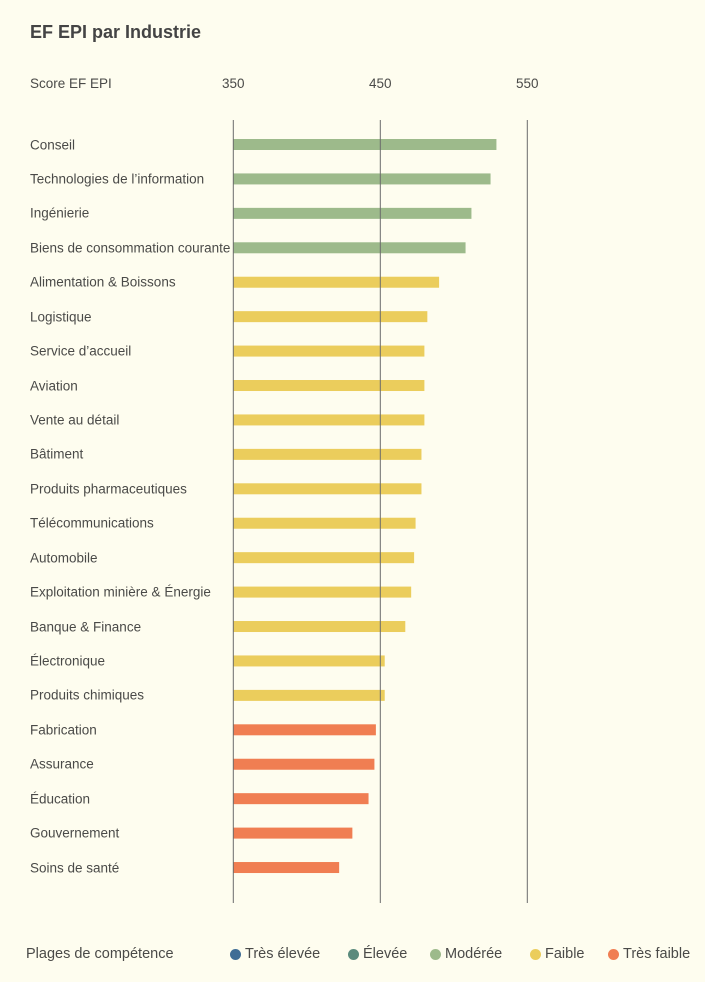 The width and height of the screenshot is (705, 982). Describe the element at coordinates (62, 764) in the screenshot. I see `category-label: Assurance` at that location.